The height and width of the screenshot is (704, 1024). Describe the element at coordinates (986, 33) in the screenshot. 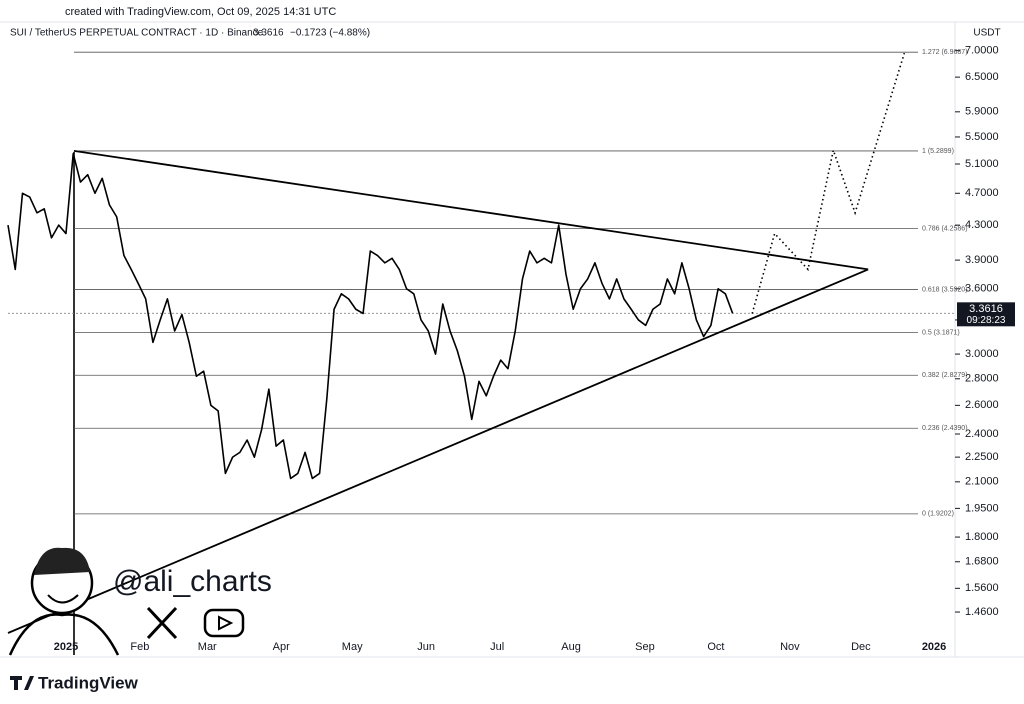

I see `currency: USDT` at that location.